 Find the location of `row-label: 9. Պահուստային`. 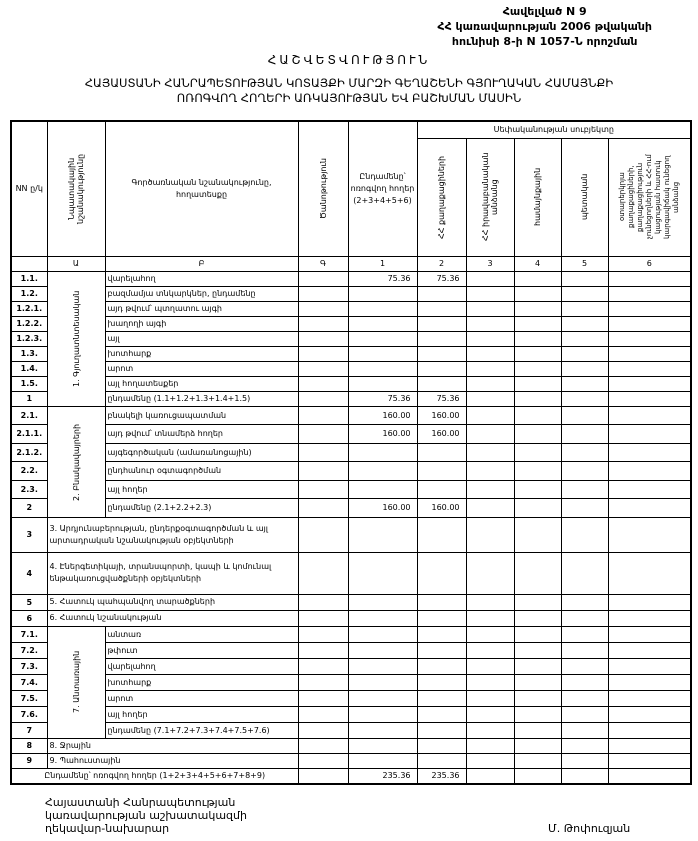

row-label: 9. Պահուստային is located at coordinates (172, 760).